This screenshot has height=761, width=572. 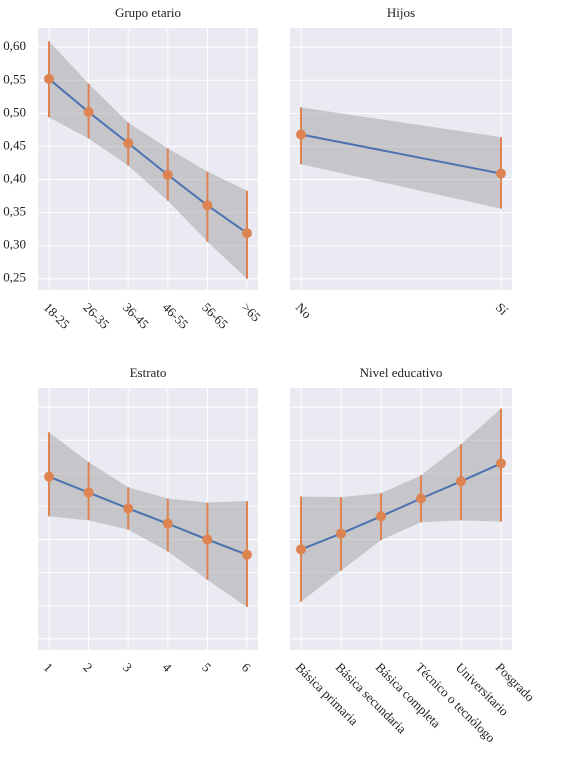 What do you see at coordinates (304, 311) in the screenshot?
I see `x-tick-label: No` at bounding box center [304, 311].